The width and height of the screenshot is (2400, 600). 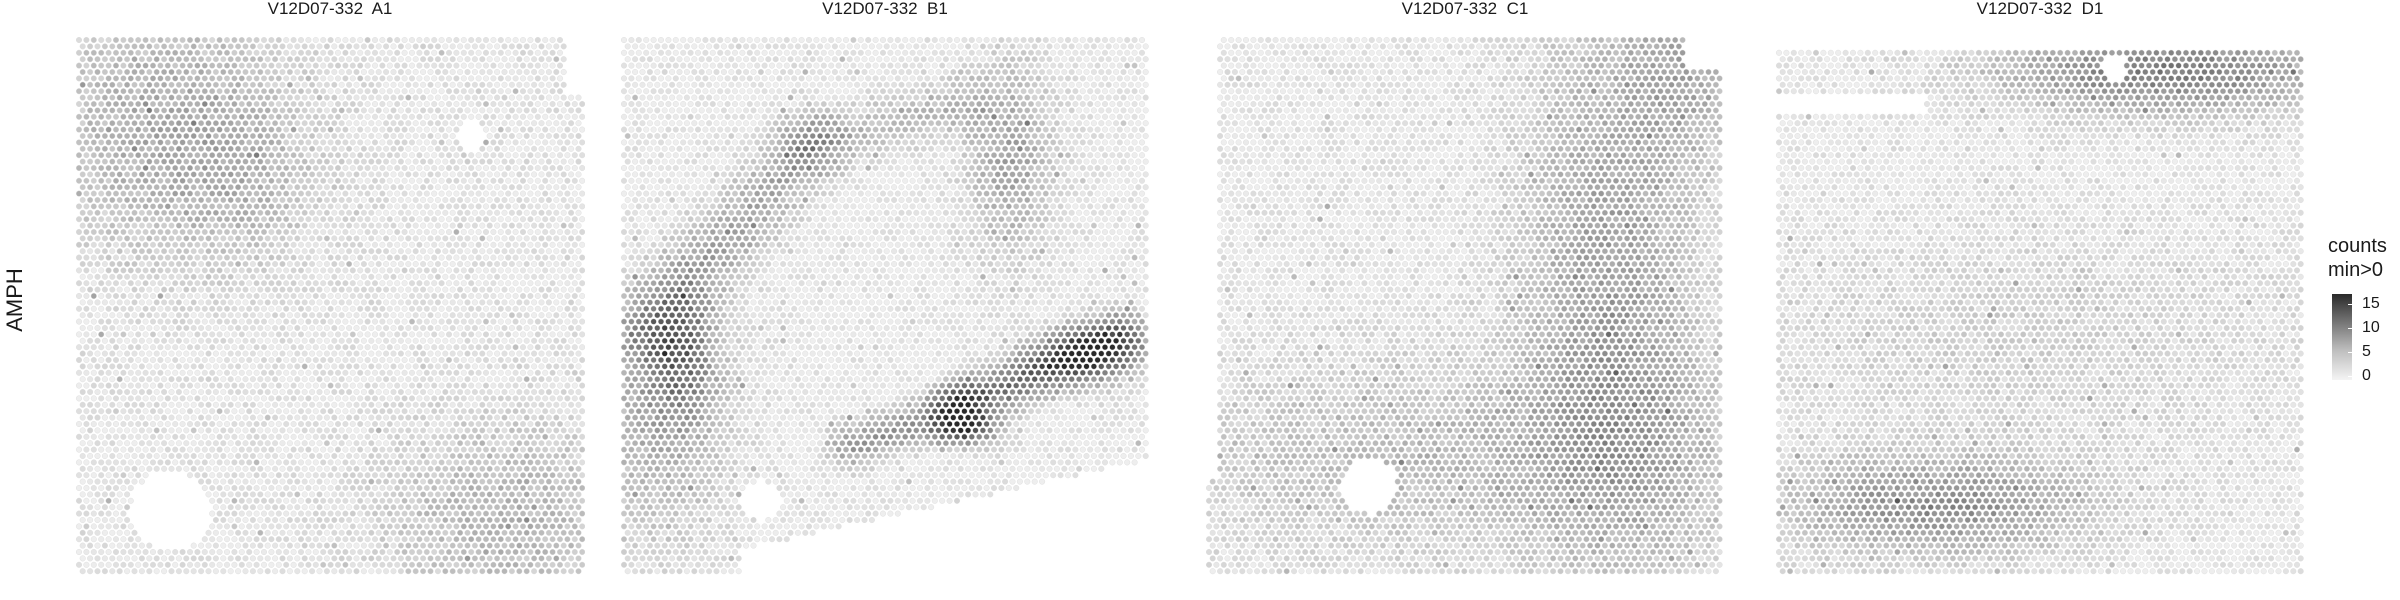 What do you see at coordinates (2040, 10) in the screenshot?
I see `panel-title-d1: V12D07-332 D1` at bounding box center [2040, 10].